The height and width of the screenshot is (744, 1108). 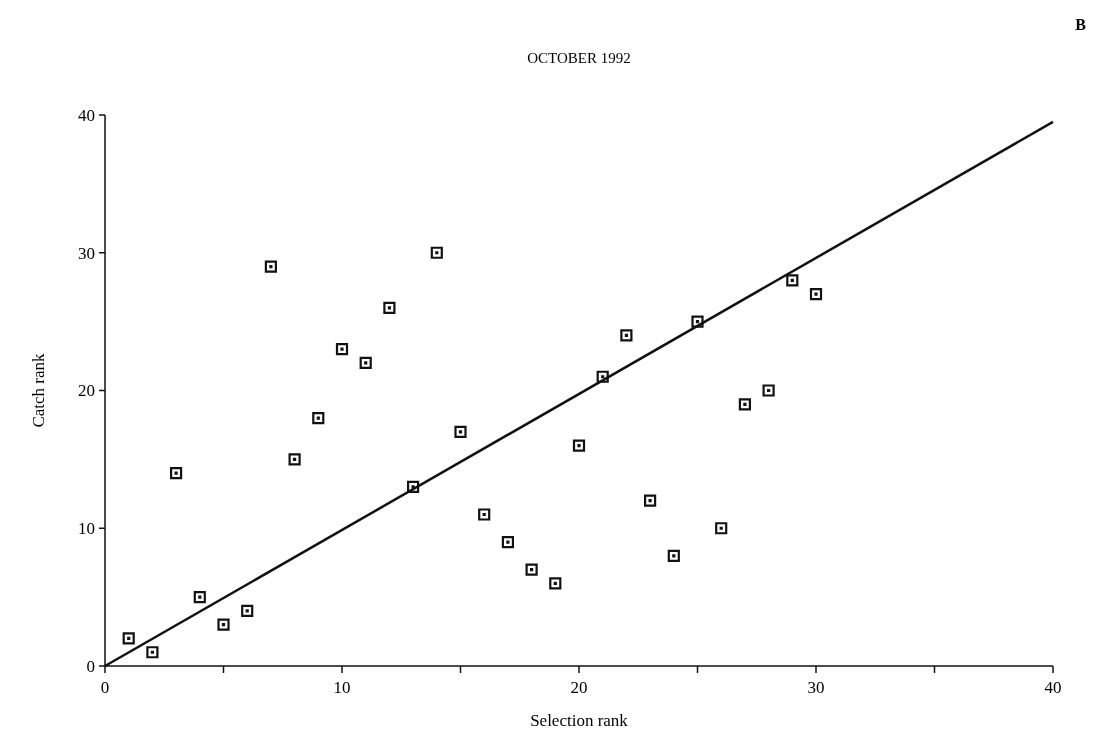 What do you see at coordinates (86, 391) in the screenshot?
I see `y-tick-label: 20` at bounding box center [86, 391].